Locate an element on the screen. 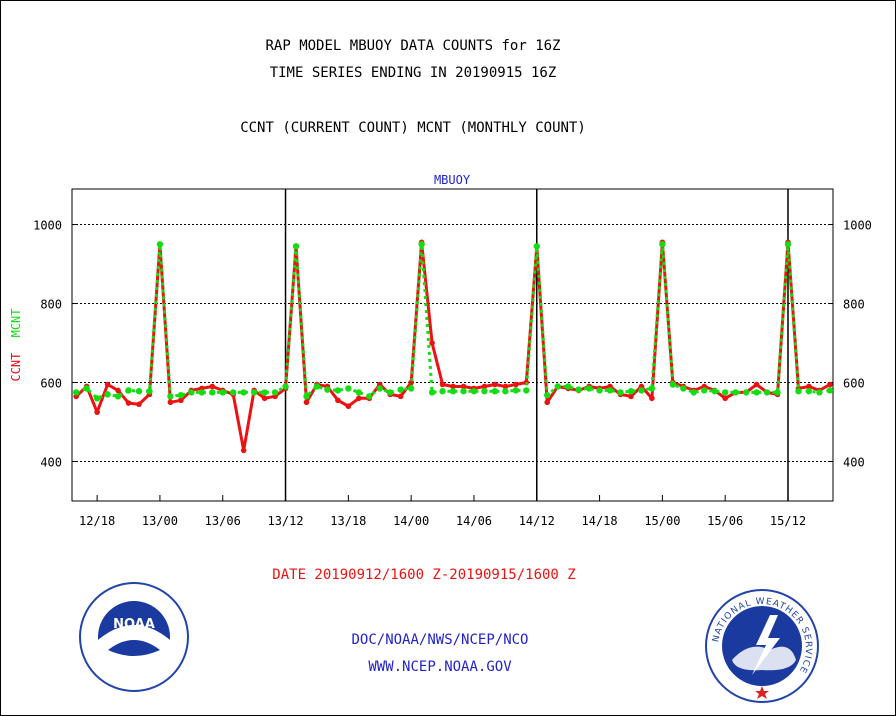 This screenshot has height=716, width=896. y-tick-right-800: 800 is located at coordinates (854, 305).